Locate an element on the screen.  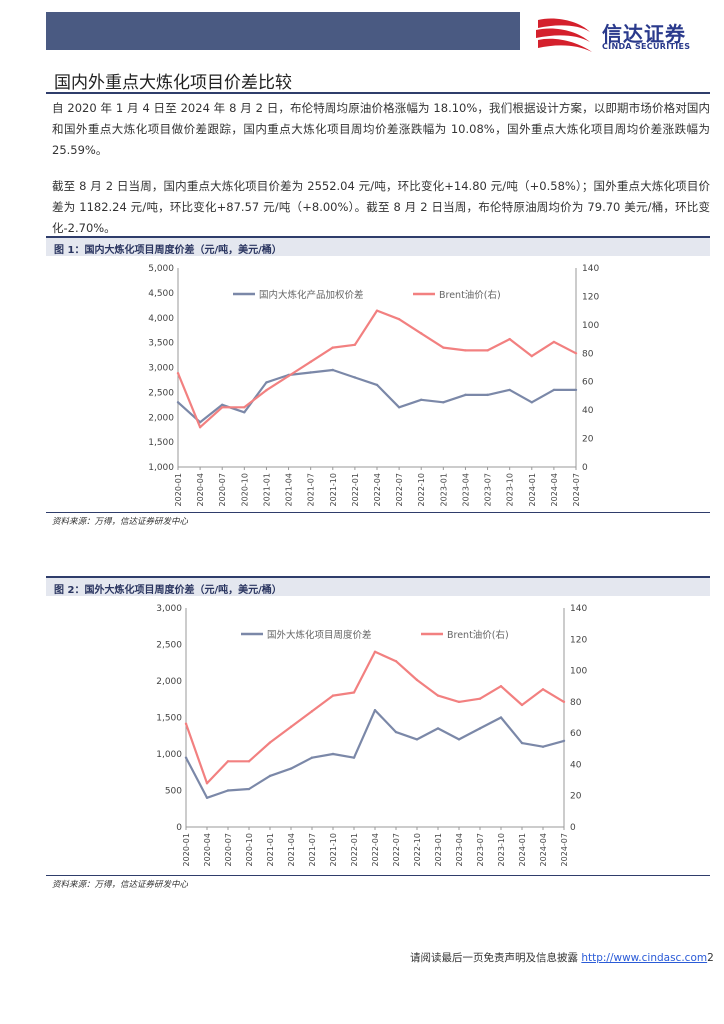
y-tick-right-label: 20 is located at coordinates (588, 440).